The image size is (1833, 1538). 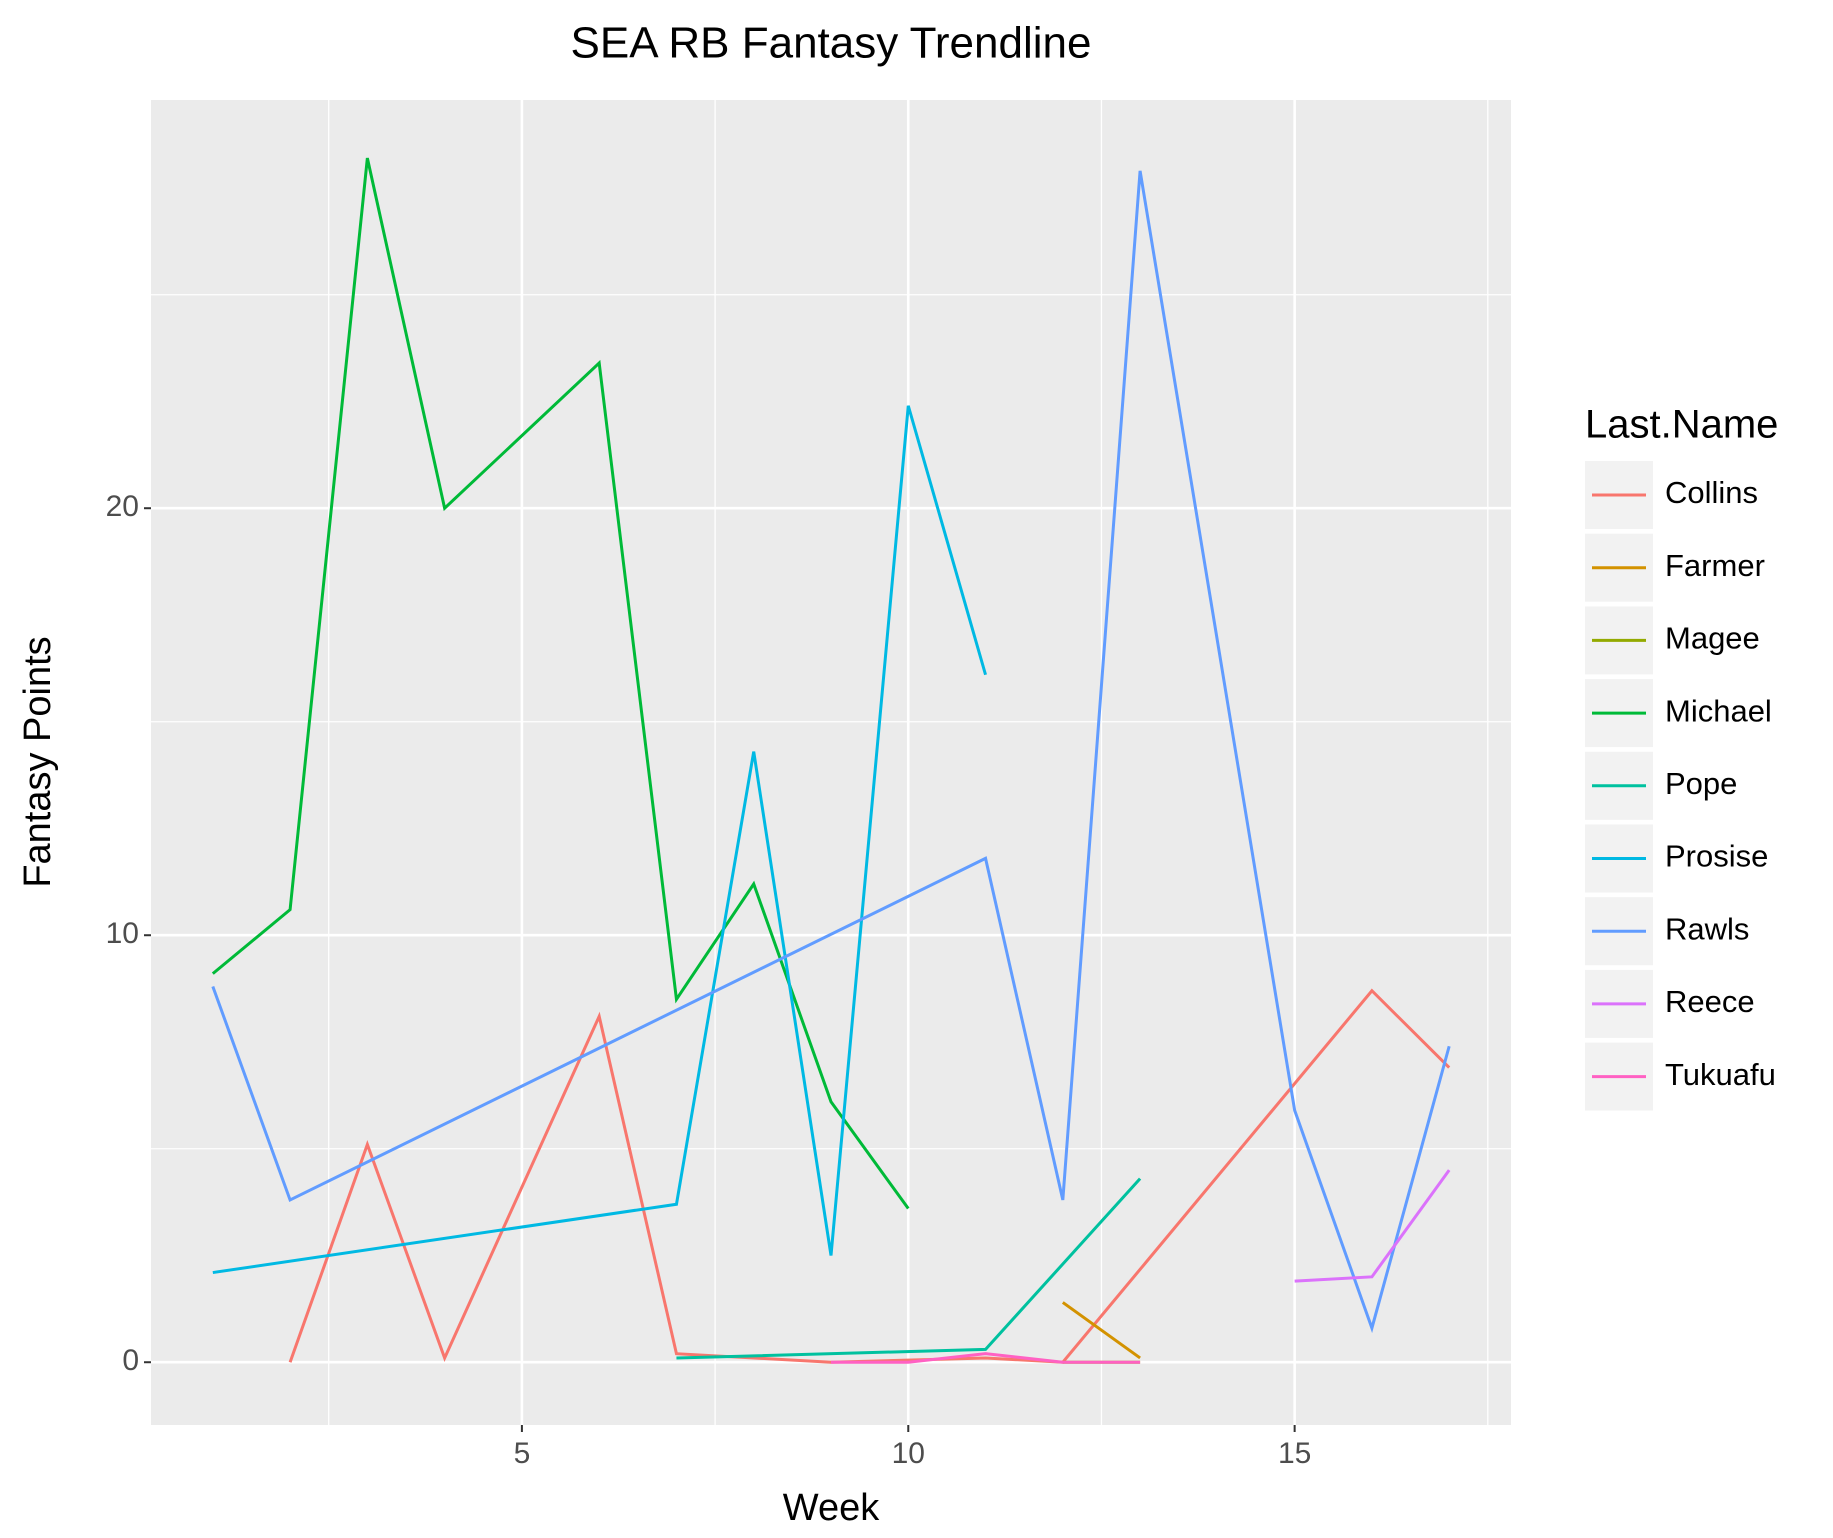 I want to click on legend-label: Magee, so click(x=1712, y=638).